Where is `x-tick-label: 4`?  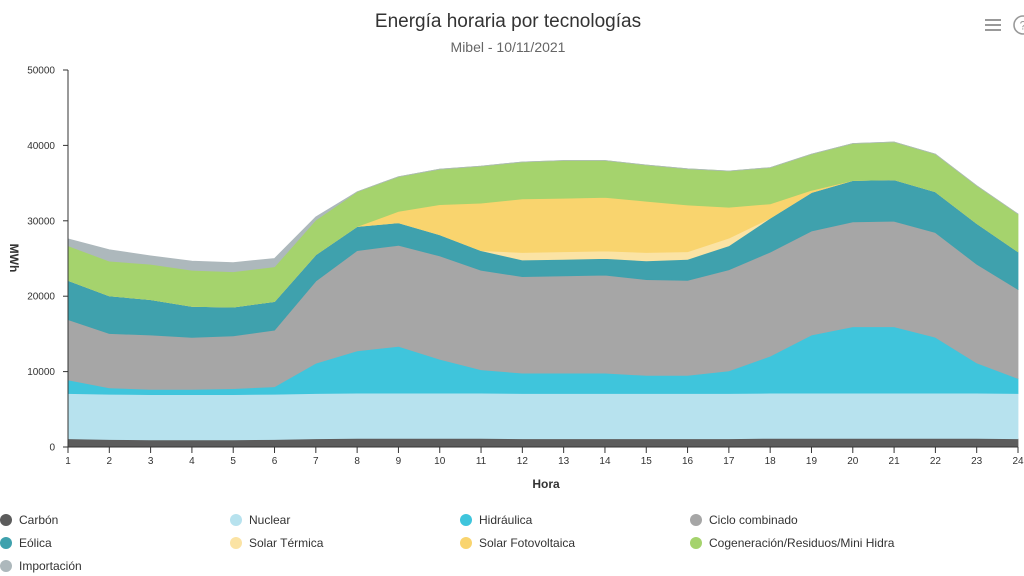
x-tick-label: 4 is located at coordinates (192, 461).